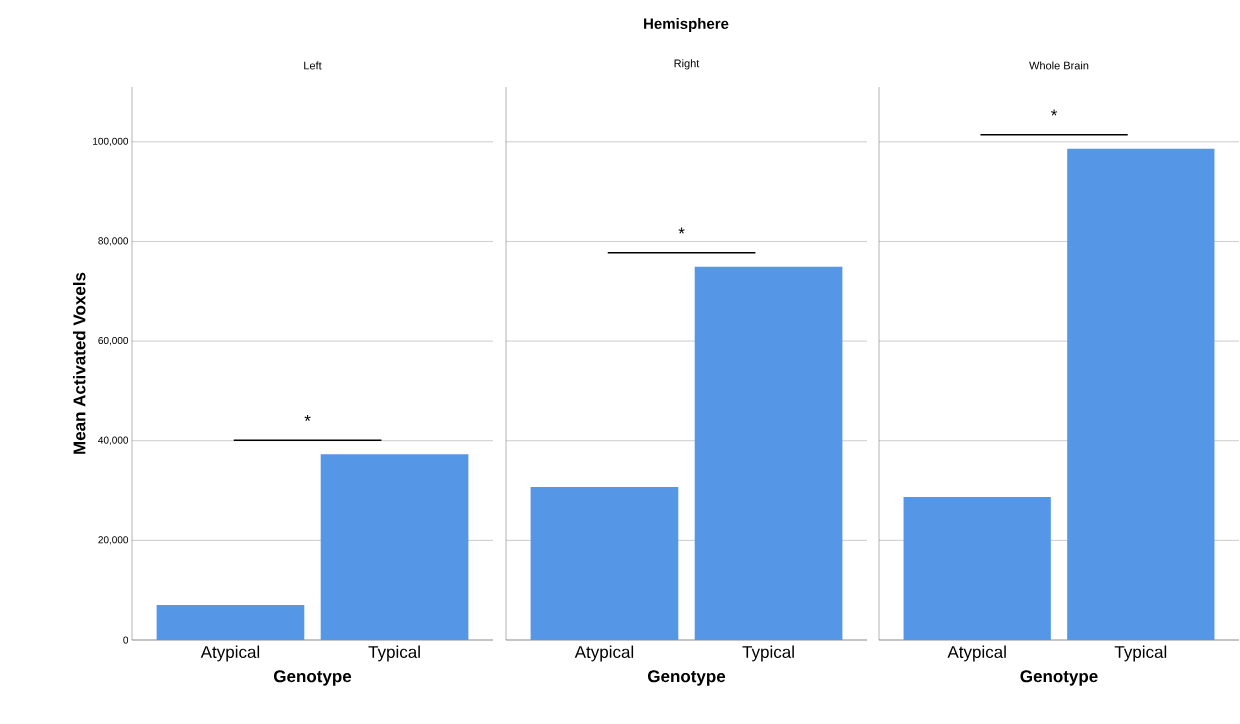 The image size is (1240, 724). What do you see at coordinates (686, 25) in the screenshot?
I see `chart-title: Hemisphere` at bounding box center [686, 25].